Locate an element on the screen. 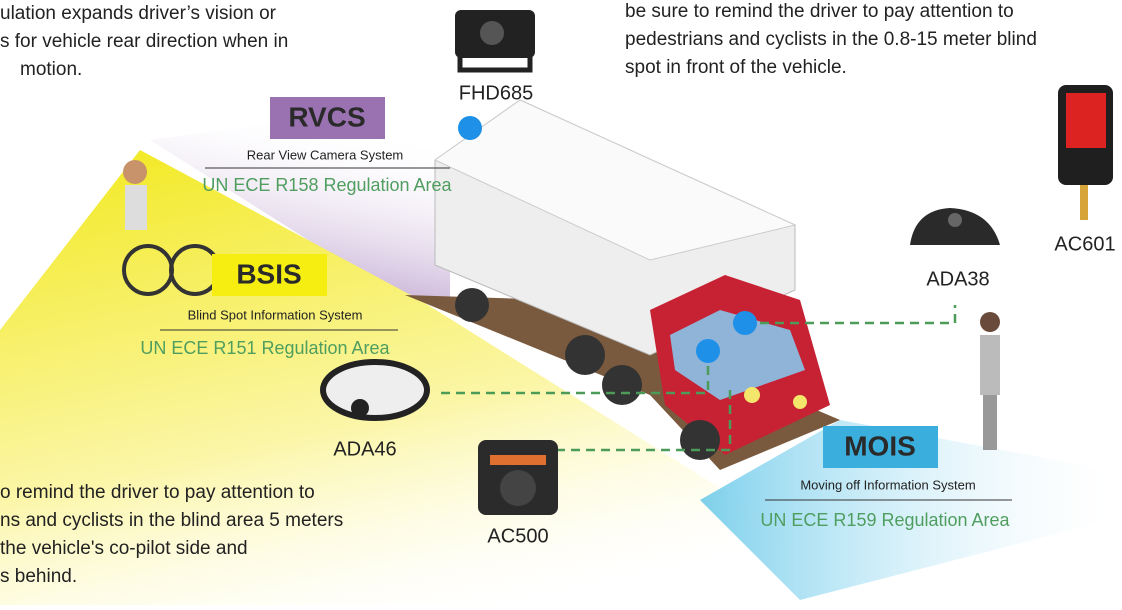 The width and height of the screenshot is (1122, 610). intro-text: s behind. is located at coordinates (38, 576).